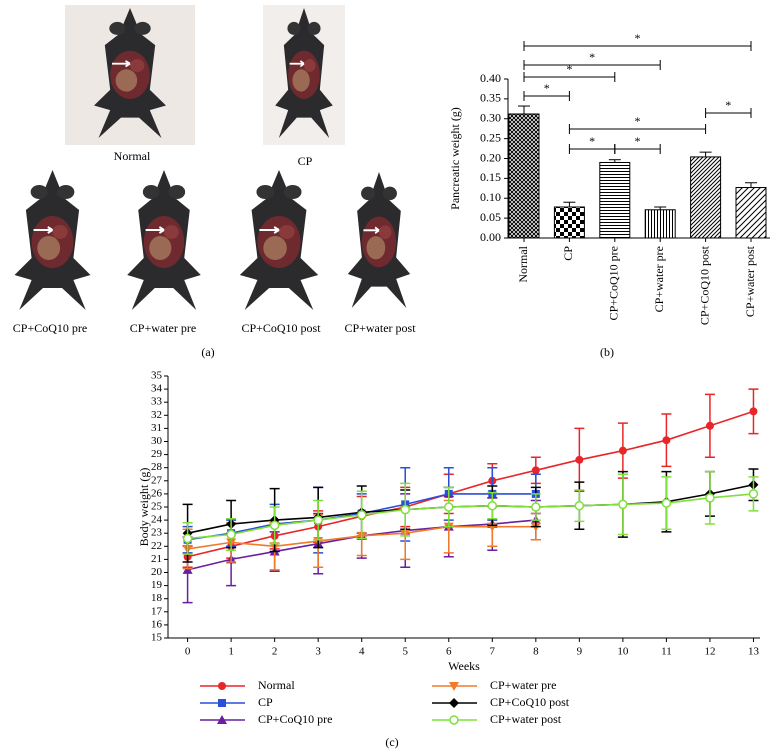  I want to click on y-tick-label: 26, so click(157, 493).